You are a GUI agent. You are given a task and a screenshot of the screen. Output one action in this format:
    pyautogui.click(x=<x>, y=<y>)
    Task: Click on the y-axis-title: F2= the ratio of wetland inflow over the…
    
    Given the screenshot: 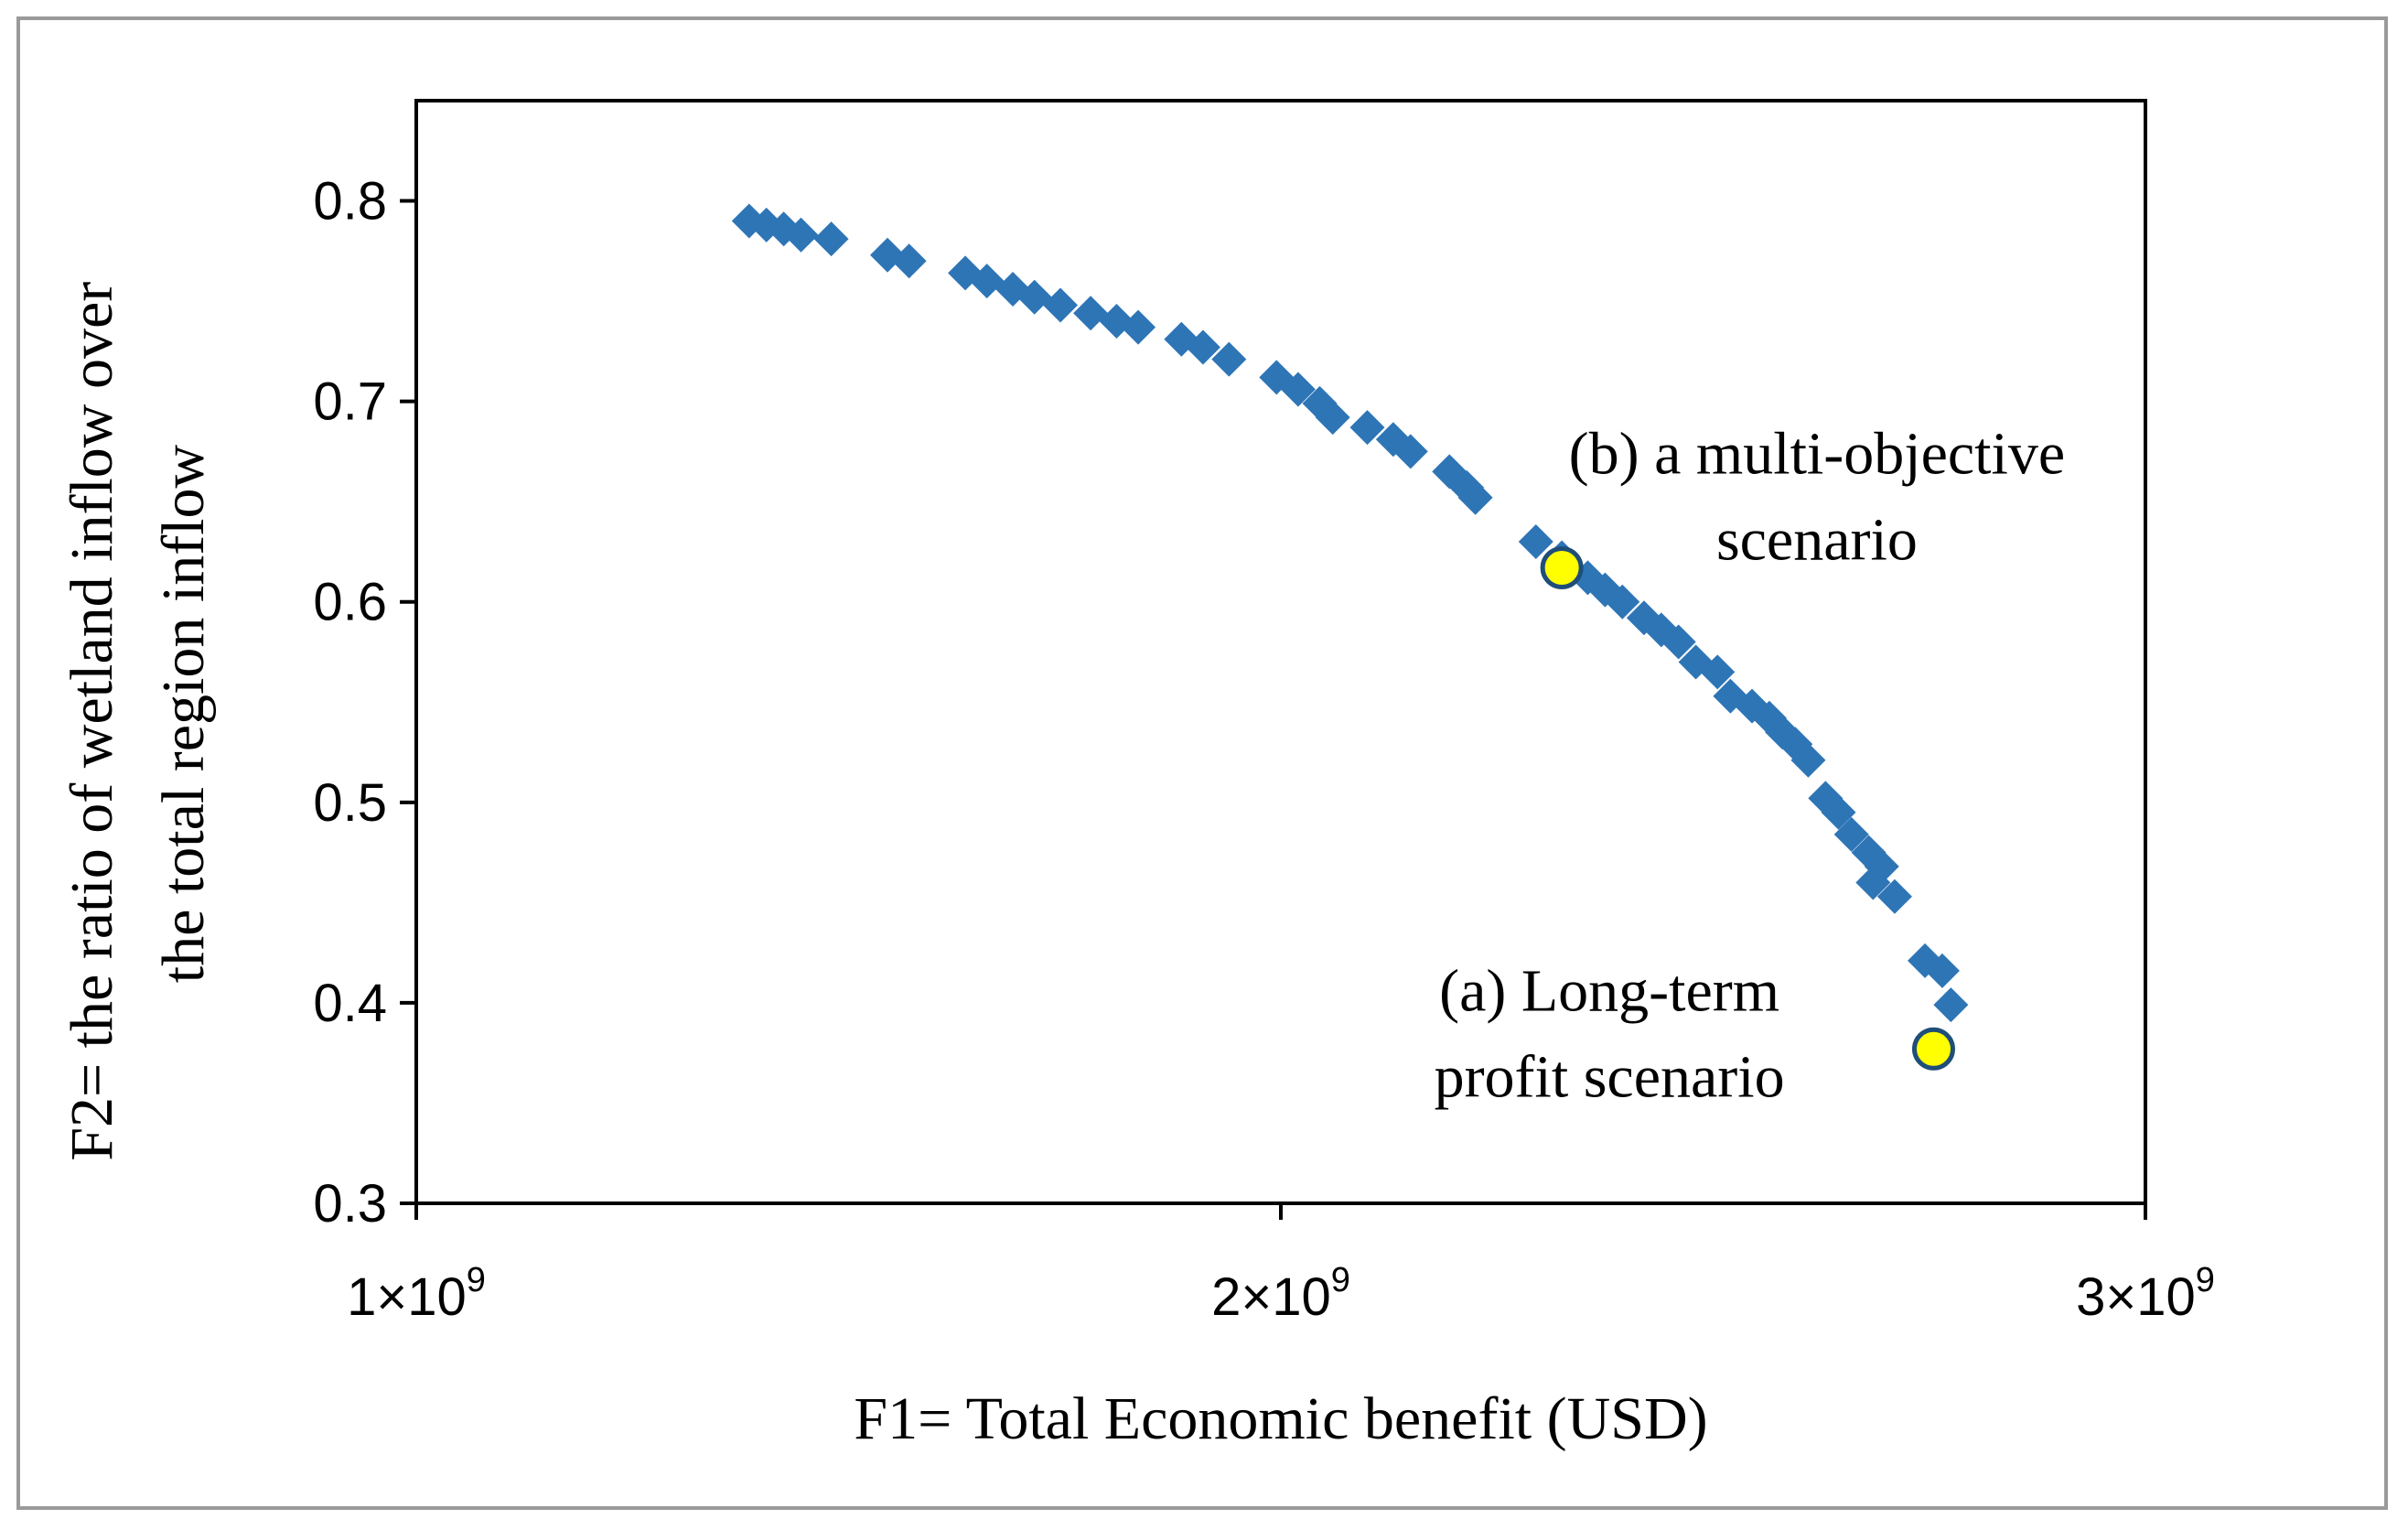 What is the action you would take?
    pyautogui.click(x=138, y=713)
    